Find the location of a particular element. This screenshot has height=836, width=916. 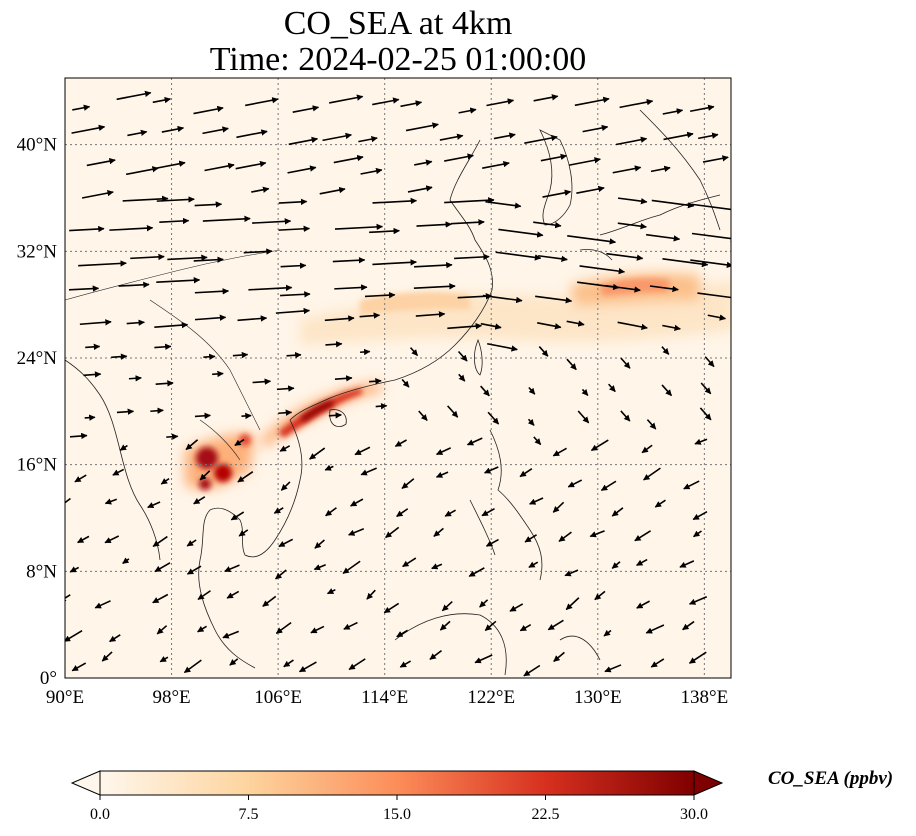

colorbar-tick-label: 0.0 is located at coordinates (100, 814).